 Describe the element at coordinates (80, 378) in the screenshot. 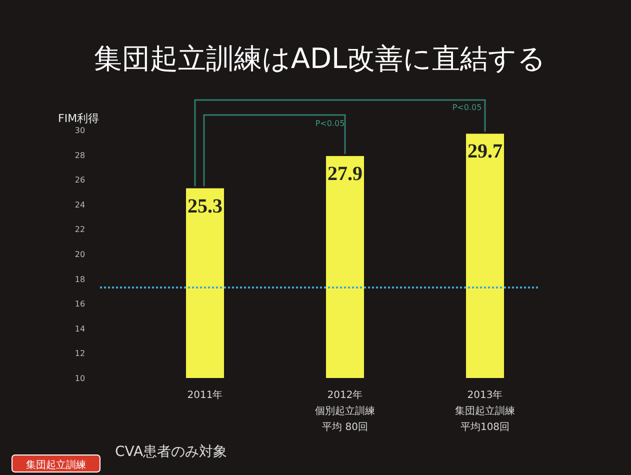

I see `y-tick-label: 10` at that location.